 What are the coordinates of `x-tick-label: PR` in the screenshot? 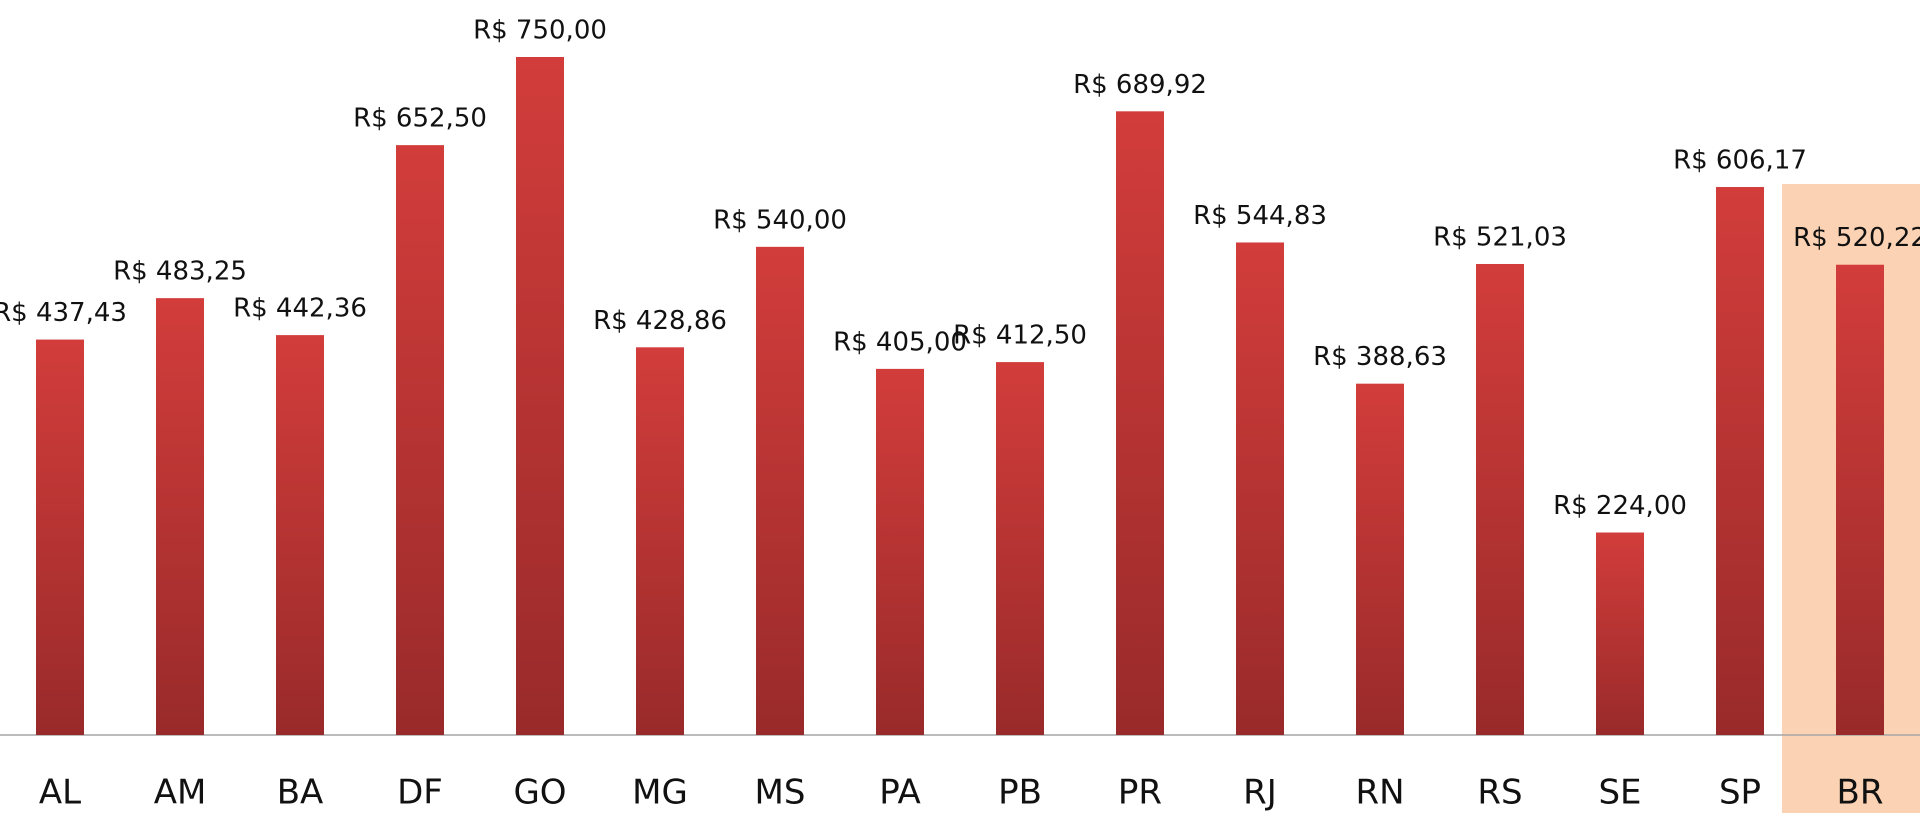 It's located at (1140, 793).